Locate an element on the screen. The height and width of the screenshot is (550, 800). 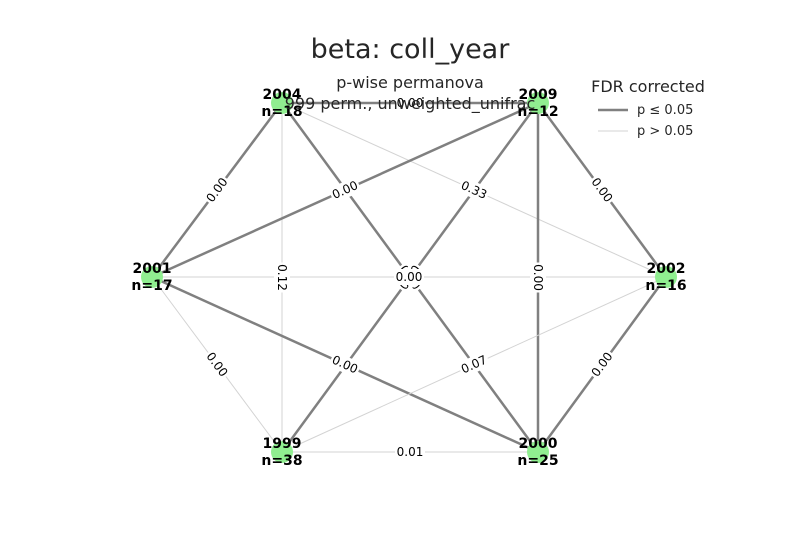
node-label-year-1999: 1999 is located at coordinates (282, 444).